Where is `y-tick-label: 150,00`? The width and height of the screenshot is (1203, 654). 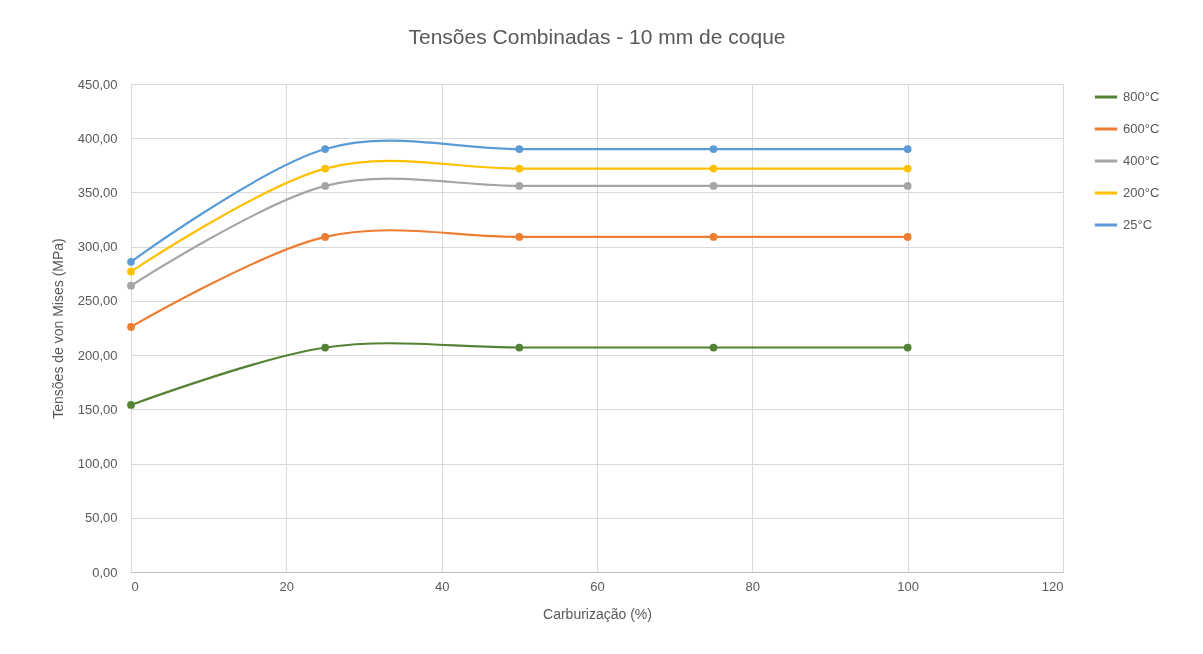 y-tick-label: 150,00 is located at coordinates (97, 409).